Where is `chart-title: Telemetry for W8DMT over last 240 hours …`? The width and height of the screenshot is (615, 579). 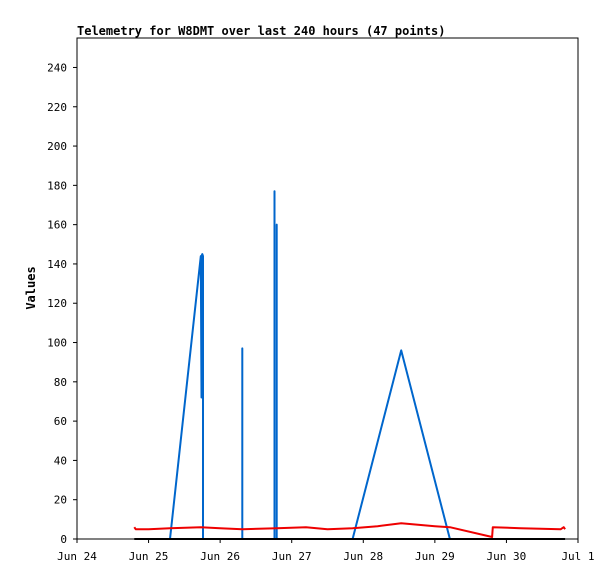 chart-title: Telemetry for W8DMT over last 240 hours … is located at coordinates (261, 31).